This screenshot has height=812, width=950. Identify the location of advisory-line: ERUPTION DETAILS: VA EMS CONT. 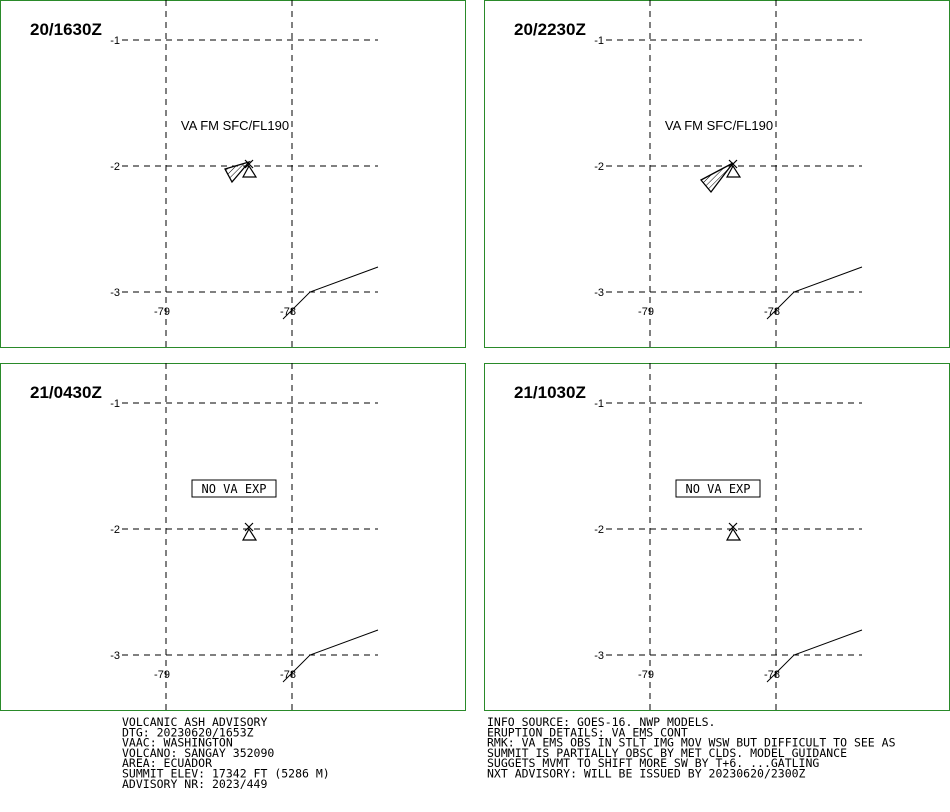
(587, 732).